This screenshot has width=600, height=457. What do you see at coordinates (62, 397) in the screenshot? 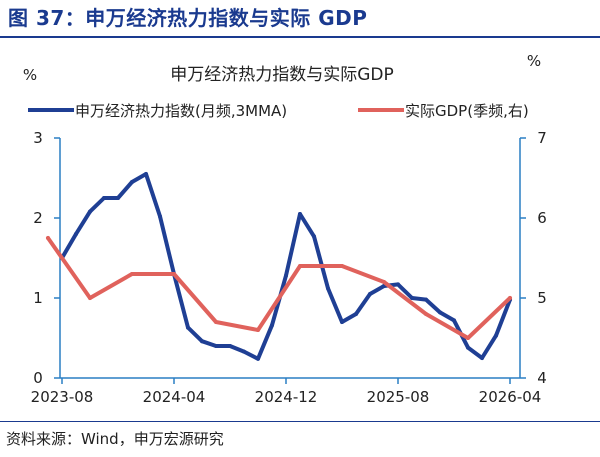
I see `x-tick-label: 2023-08` at bounding box center [62, 397].